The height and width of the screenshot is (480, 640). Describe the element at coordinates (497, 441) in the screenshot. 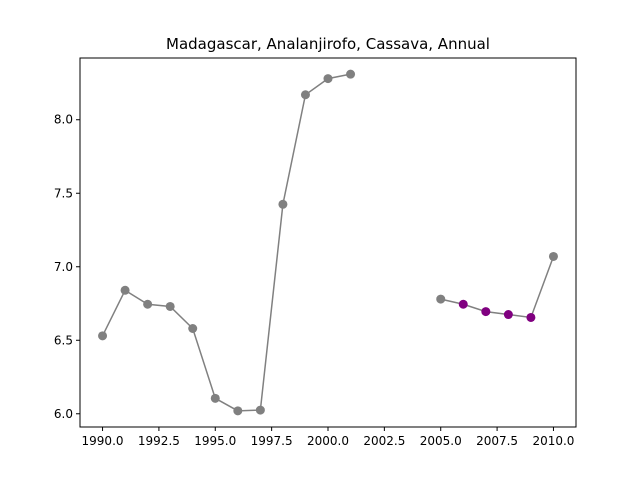

I see `x-tick-label: 2007.5` at that location.